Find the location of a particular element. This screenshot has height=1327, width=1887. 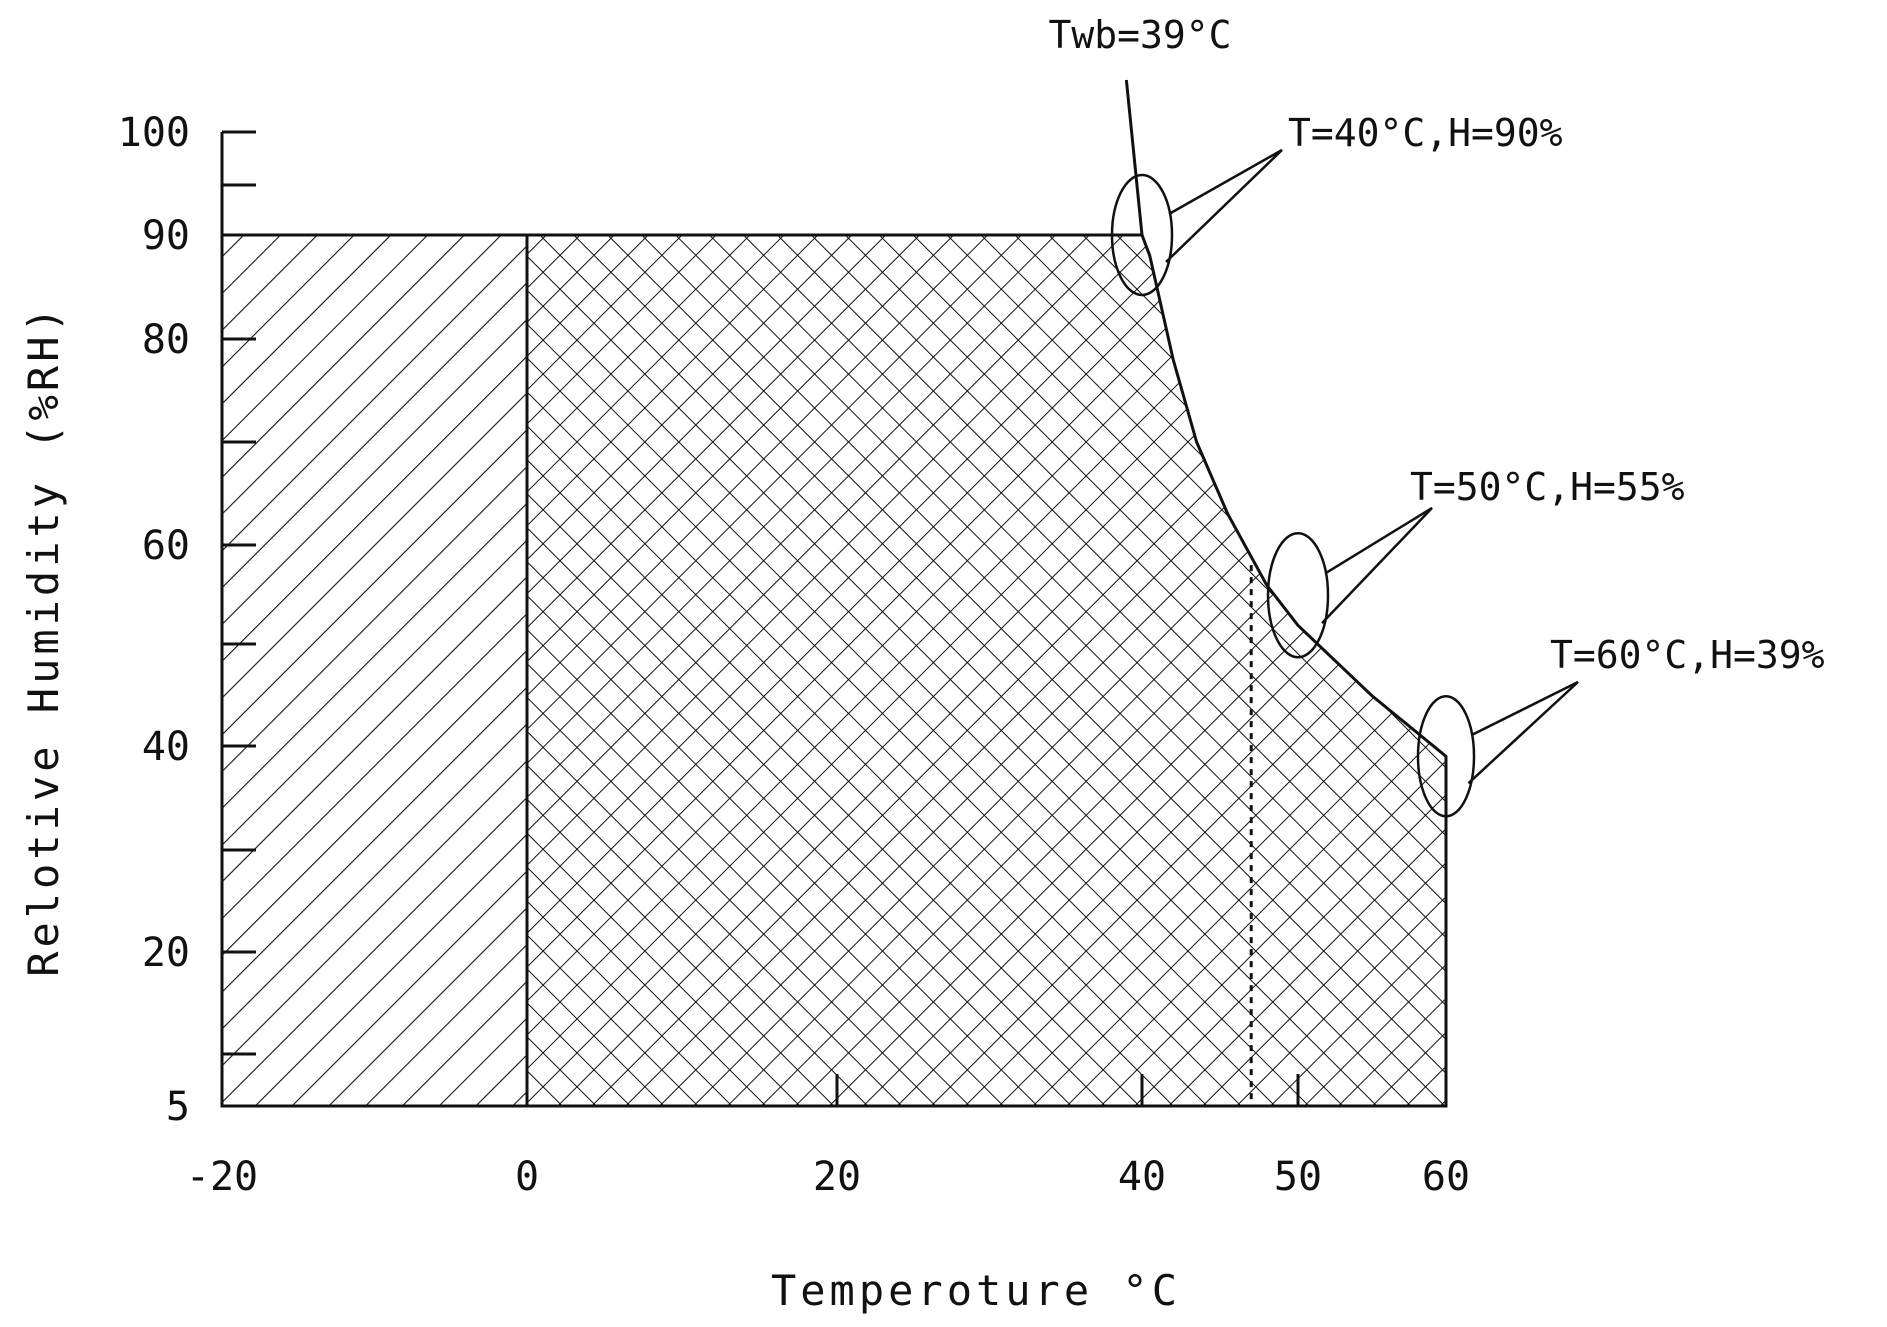

x-axis-ticks: -20 0 20 40 50 60 is located at coordinates (828, 1137).